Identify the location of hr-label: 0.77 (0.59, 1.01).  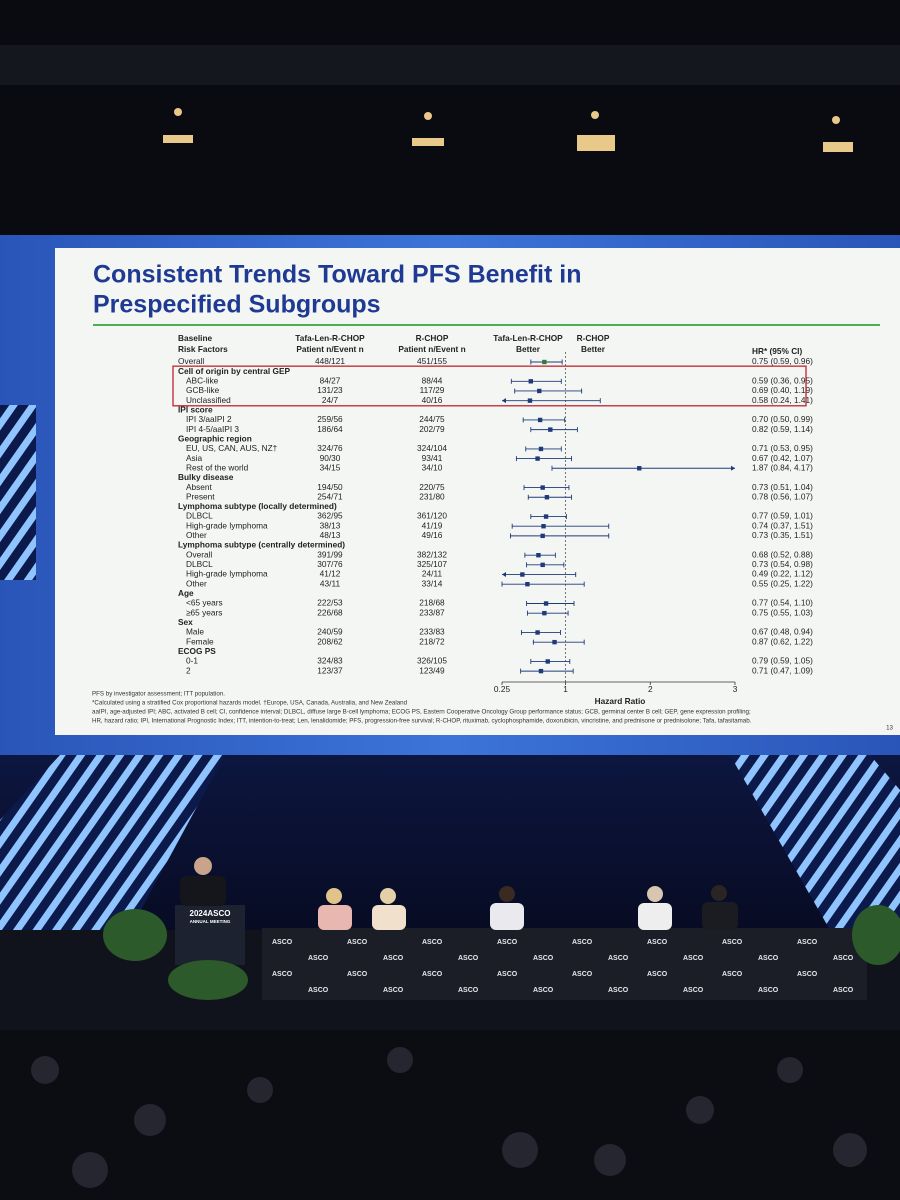
(782, 516).